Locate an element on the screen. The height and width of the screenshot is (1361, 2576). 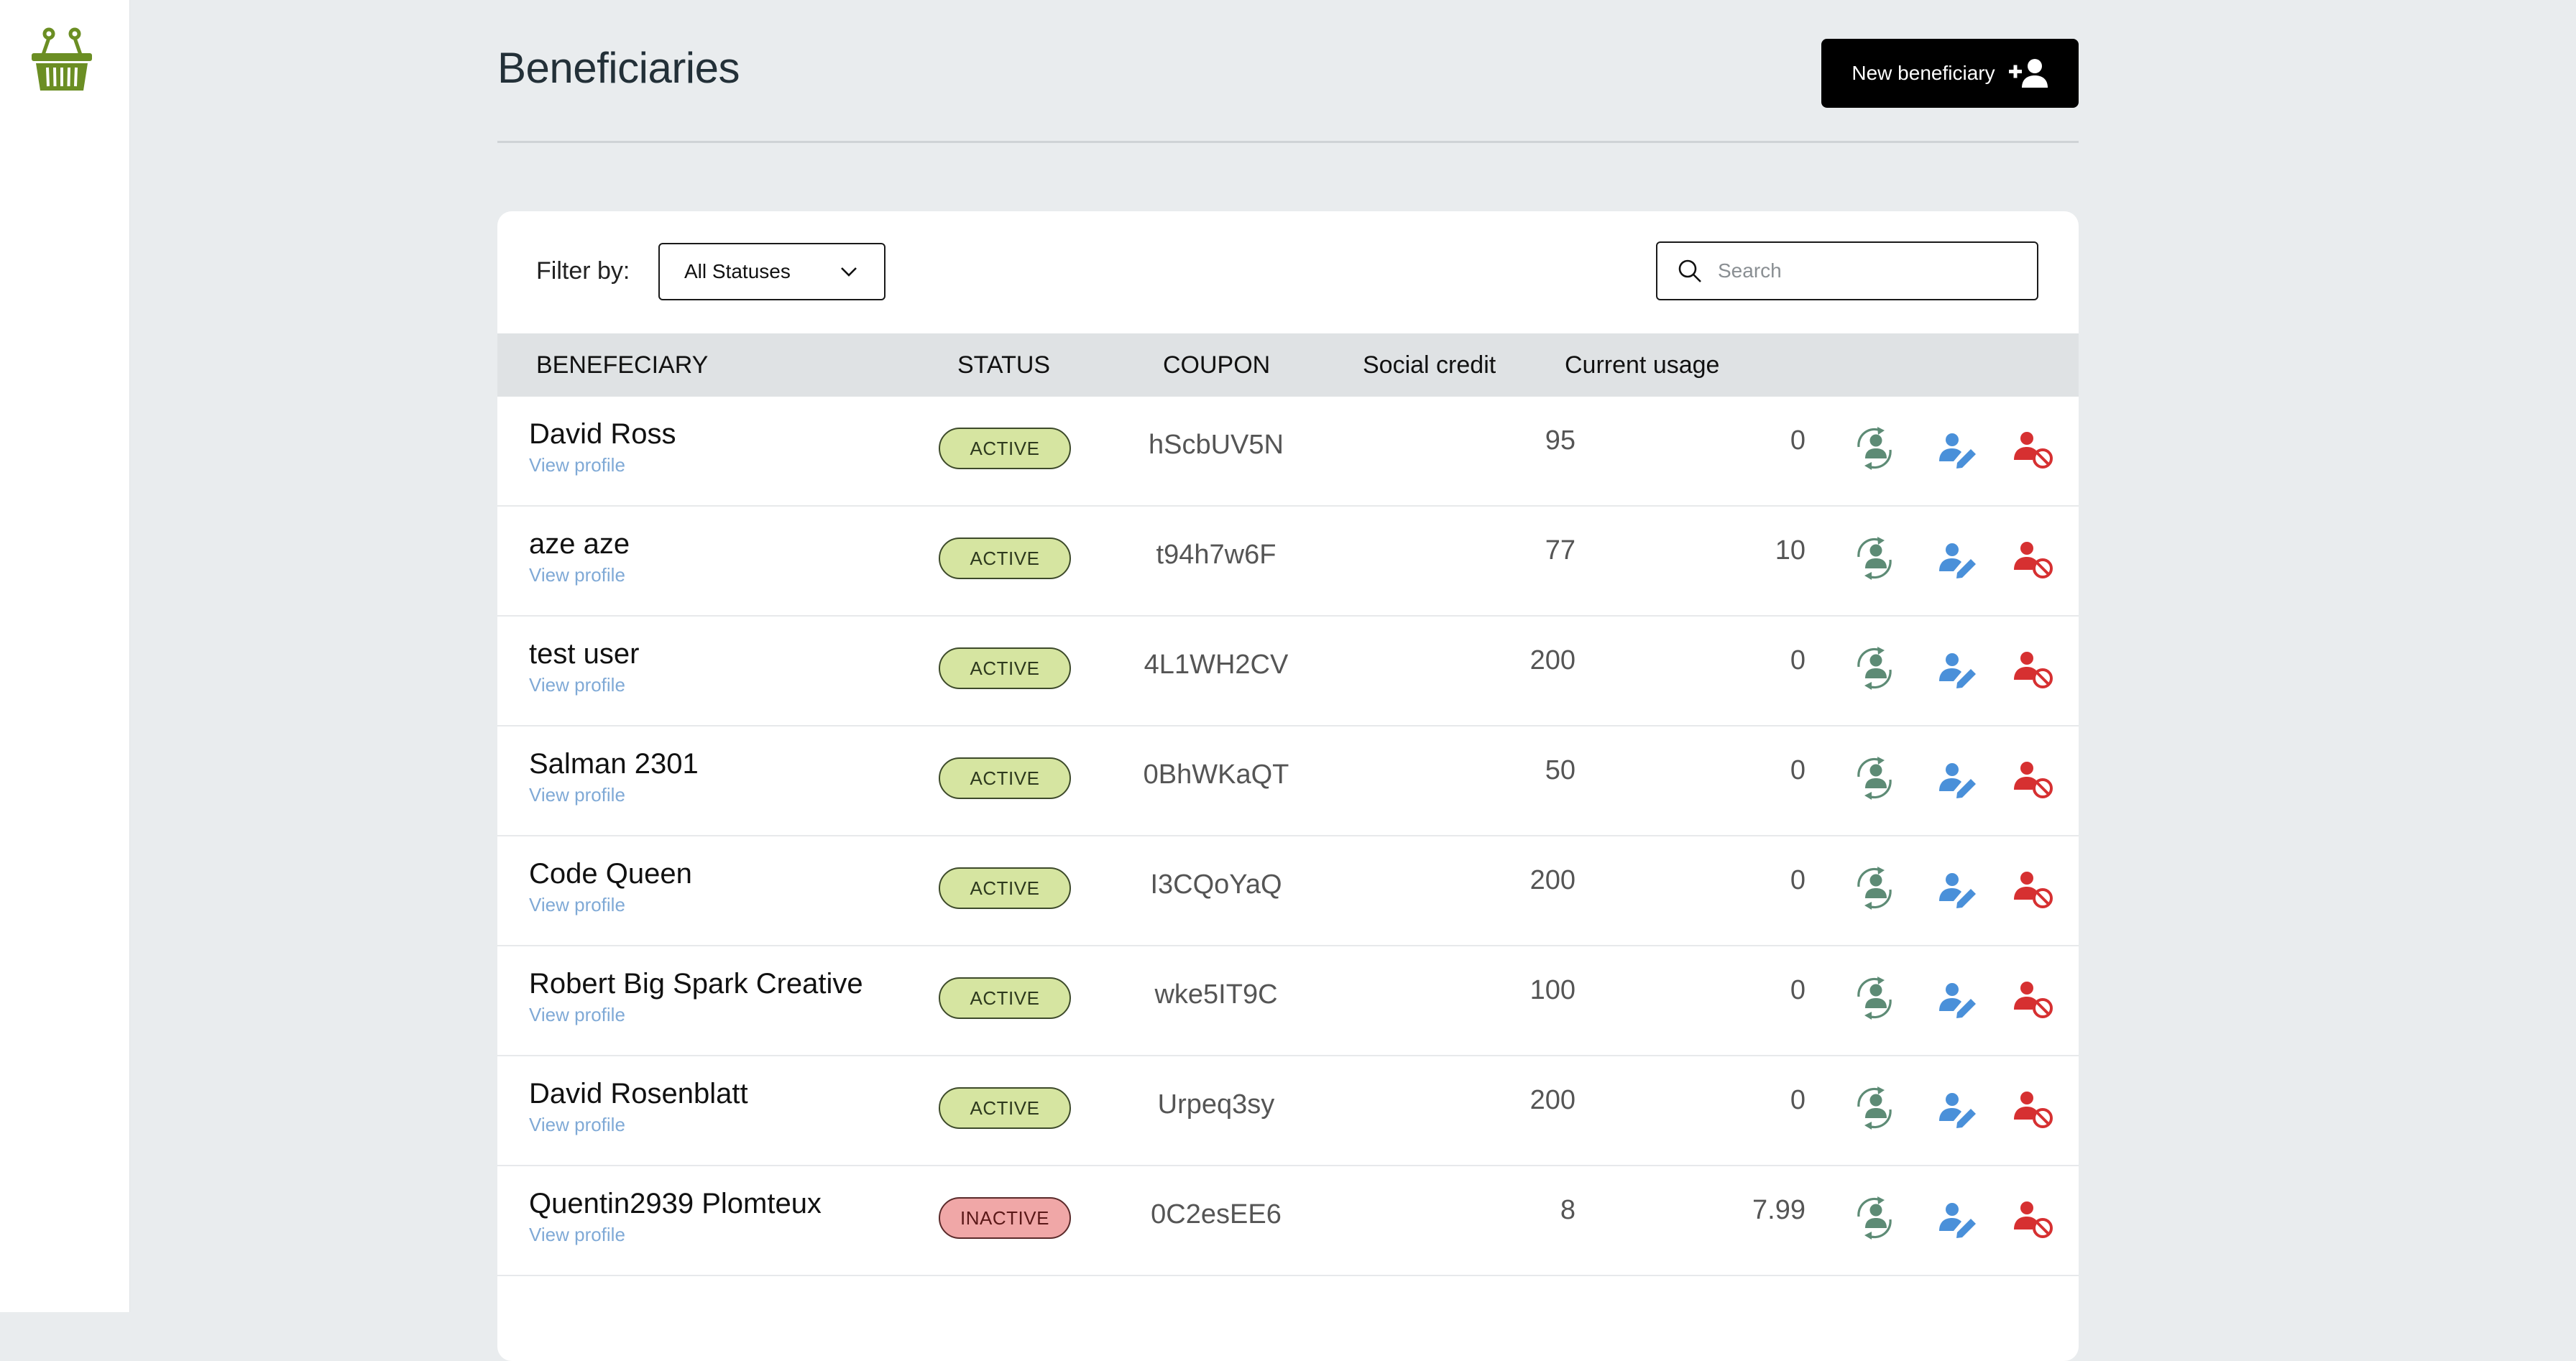
beneficiary-name: test user is located at coordinates (584, 654).